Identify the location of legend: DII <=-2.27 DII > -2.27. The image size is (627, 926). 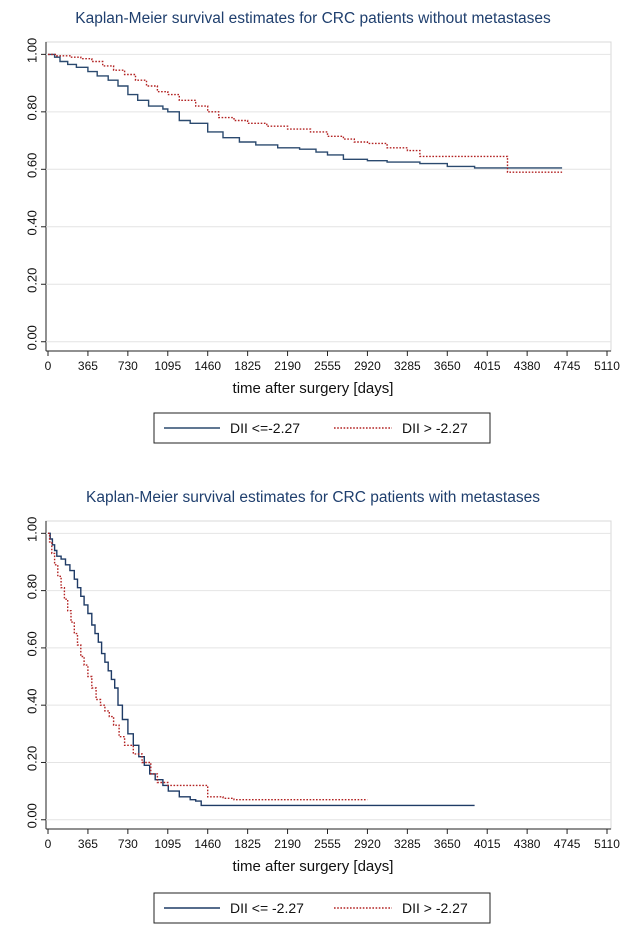
(322, 428).